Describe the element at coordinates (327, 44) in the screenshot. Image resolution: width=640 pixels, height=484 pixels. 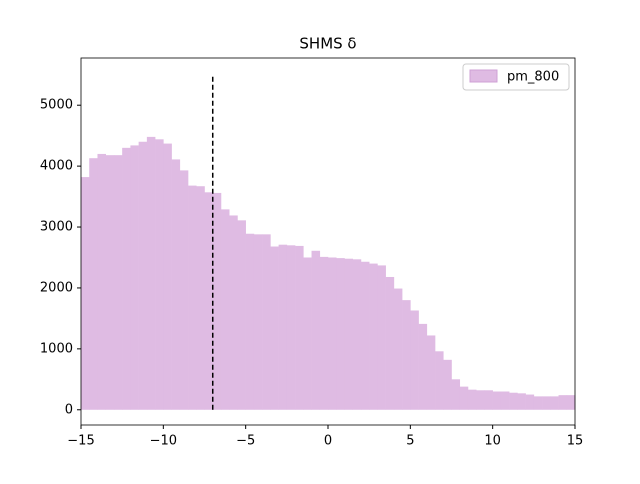
I see `chart-title: SHMS δ` at that location.